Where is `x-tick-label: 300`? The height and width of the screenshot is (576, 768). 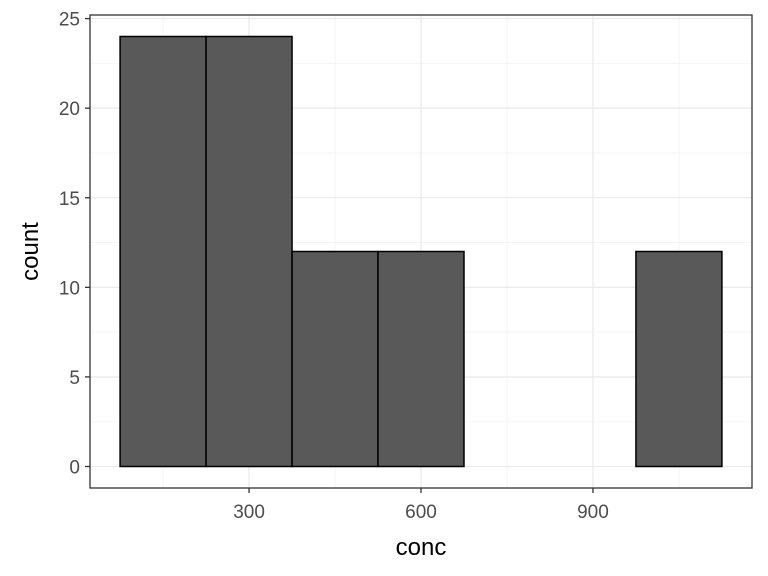
x-tick-label: 300 is located at coordinates (249, 512).